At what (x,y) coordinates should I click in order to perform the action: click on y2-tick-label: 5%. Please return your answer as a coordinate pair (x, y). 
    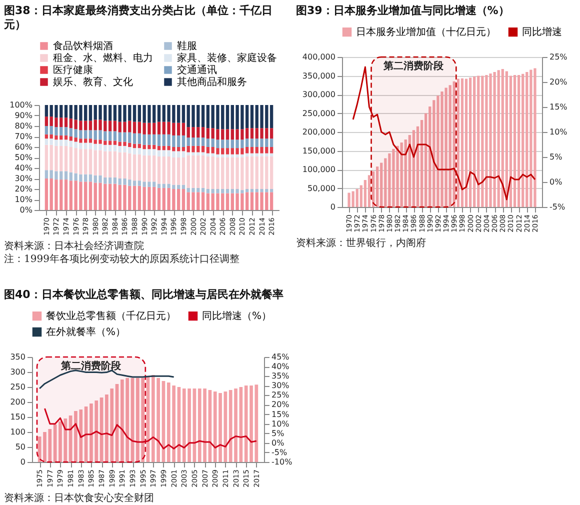
    Looking at the image, I should click on (556, 157).